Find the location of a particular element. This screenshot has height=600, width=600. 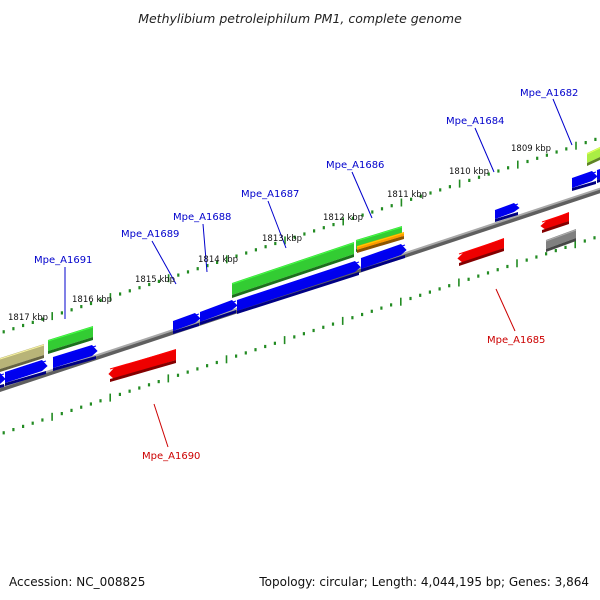

kbp-label-1816: 1816 kbp is located at coordinates (92, 300).